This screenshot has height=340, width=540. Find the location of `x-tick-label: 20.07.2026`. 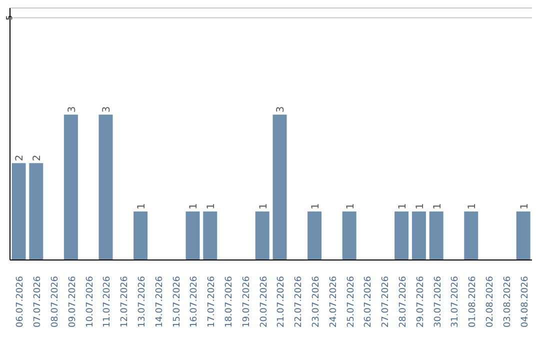

x-tick-label: 20.07.2026 is located at coordinates (264, 302).